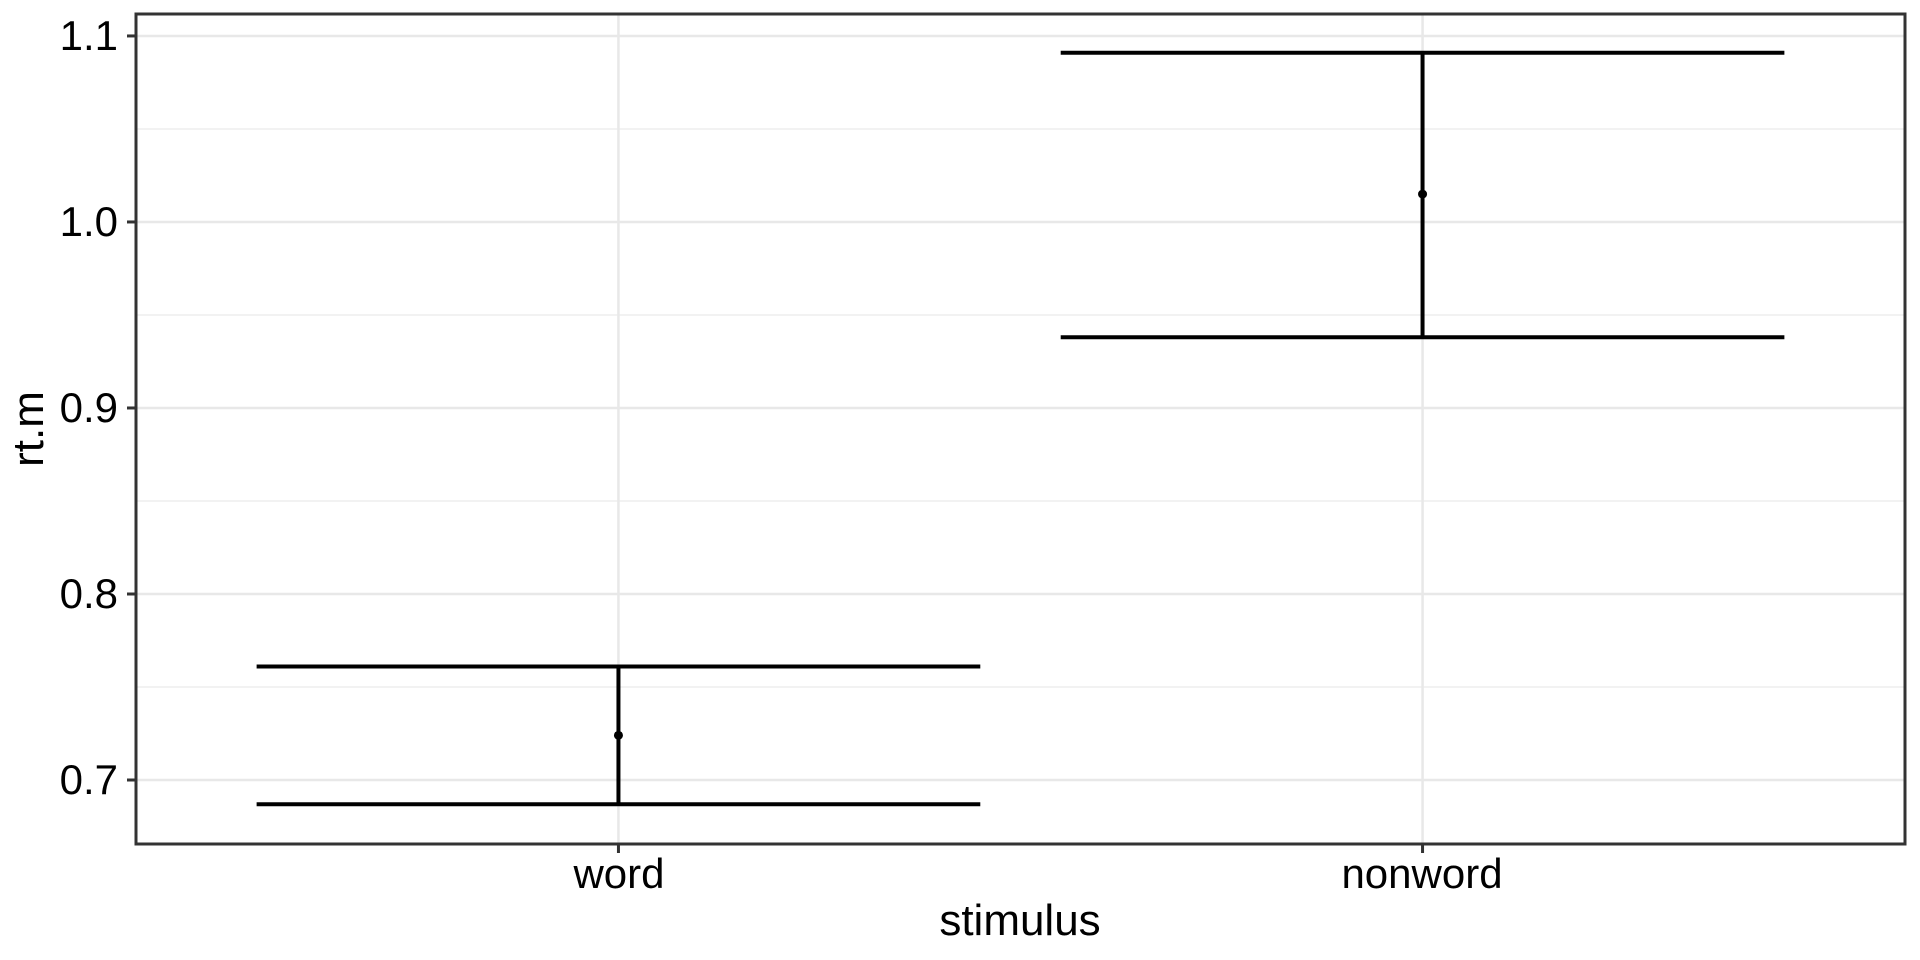  Describe the element at coordinates (1423, 194) in the screenshot. I see `data-point-nonword` at that location.